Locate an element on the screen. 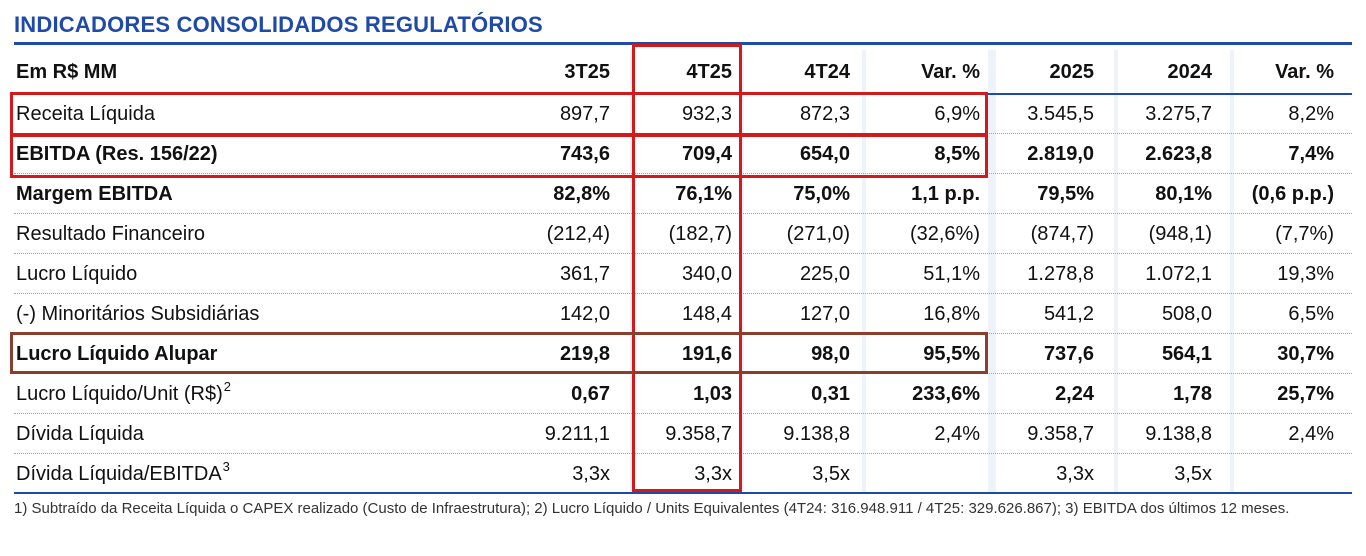 This screenshot has width=1366, height=556. table-header-row: Em R$ MM 3T25 4T25 4T24 Var. % 2025 2024 Var. % is located at coordinates (683, 72).